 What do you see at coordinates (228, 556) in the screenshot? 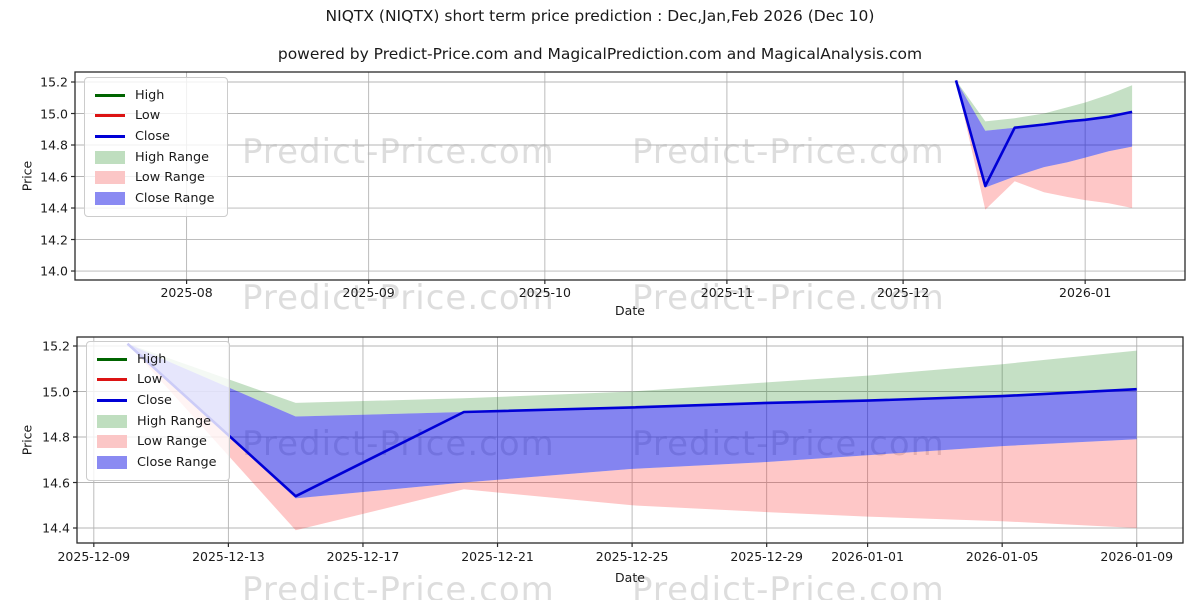
I see `x-tick-label: 2025-12-13` at bounding box center [228, 556].